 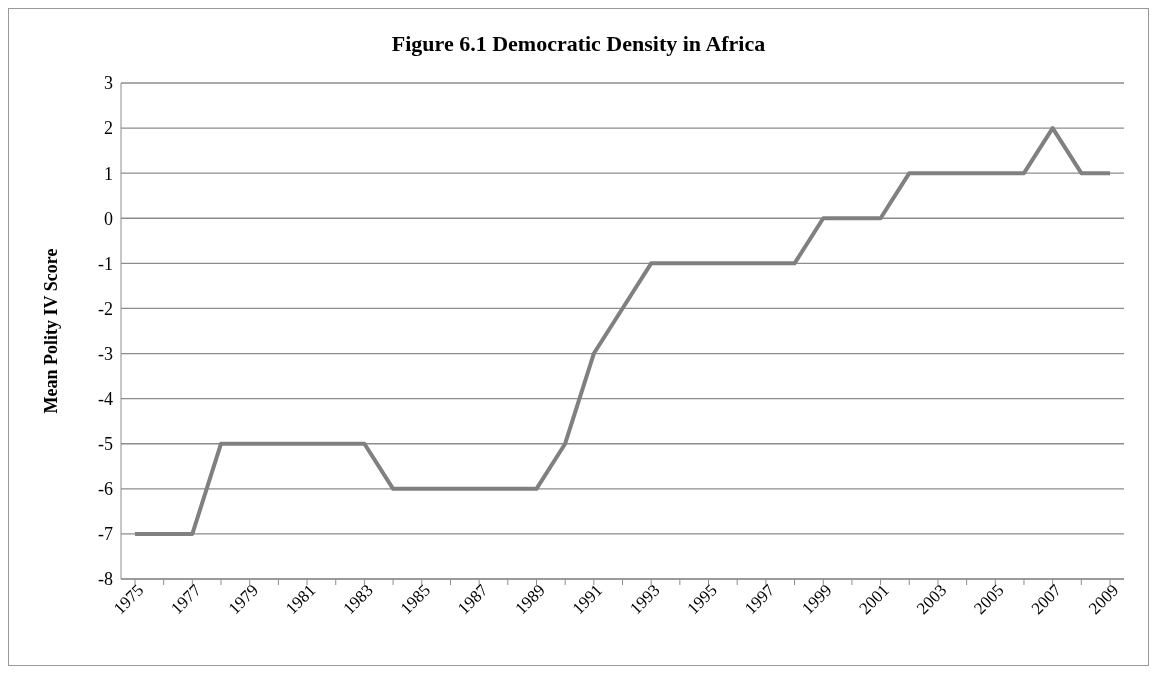 I want to click on y-tick-label: -8, so click(x=105, y=579).